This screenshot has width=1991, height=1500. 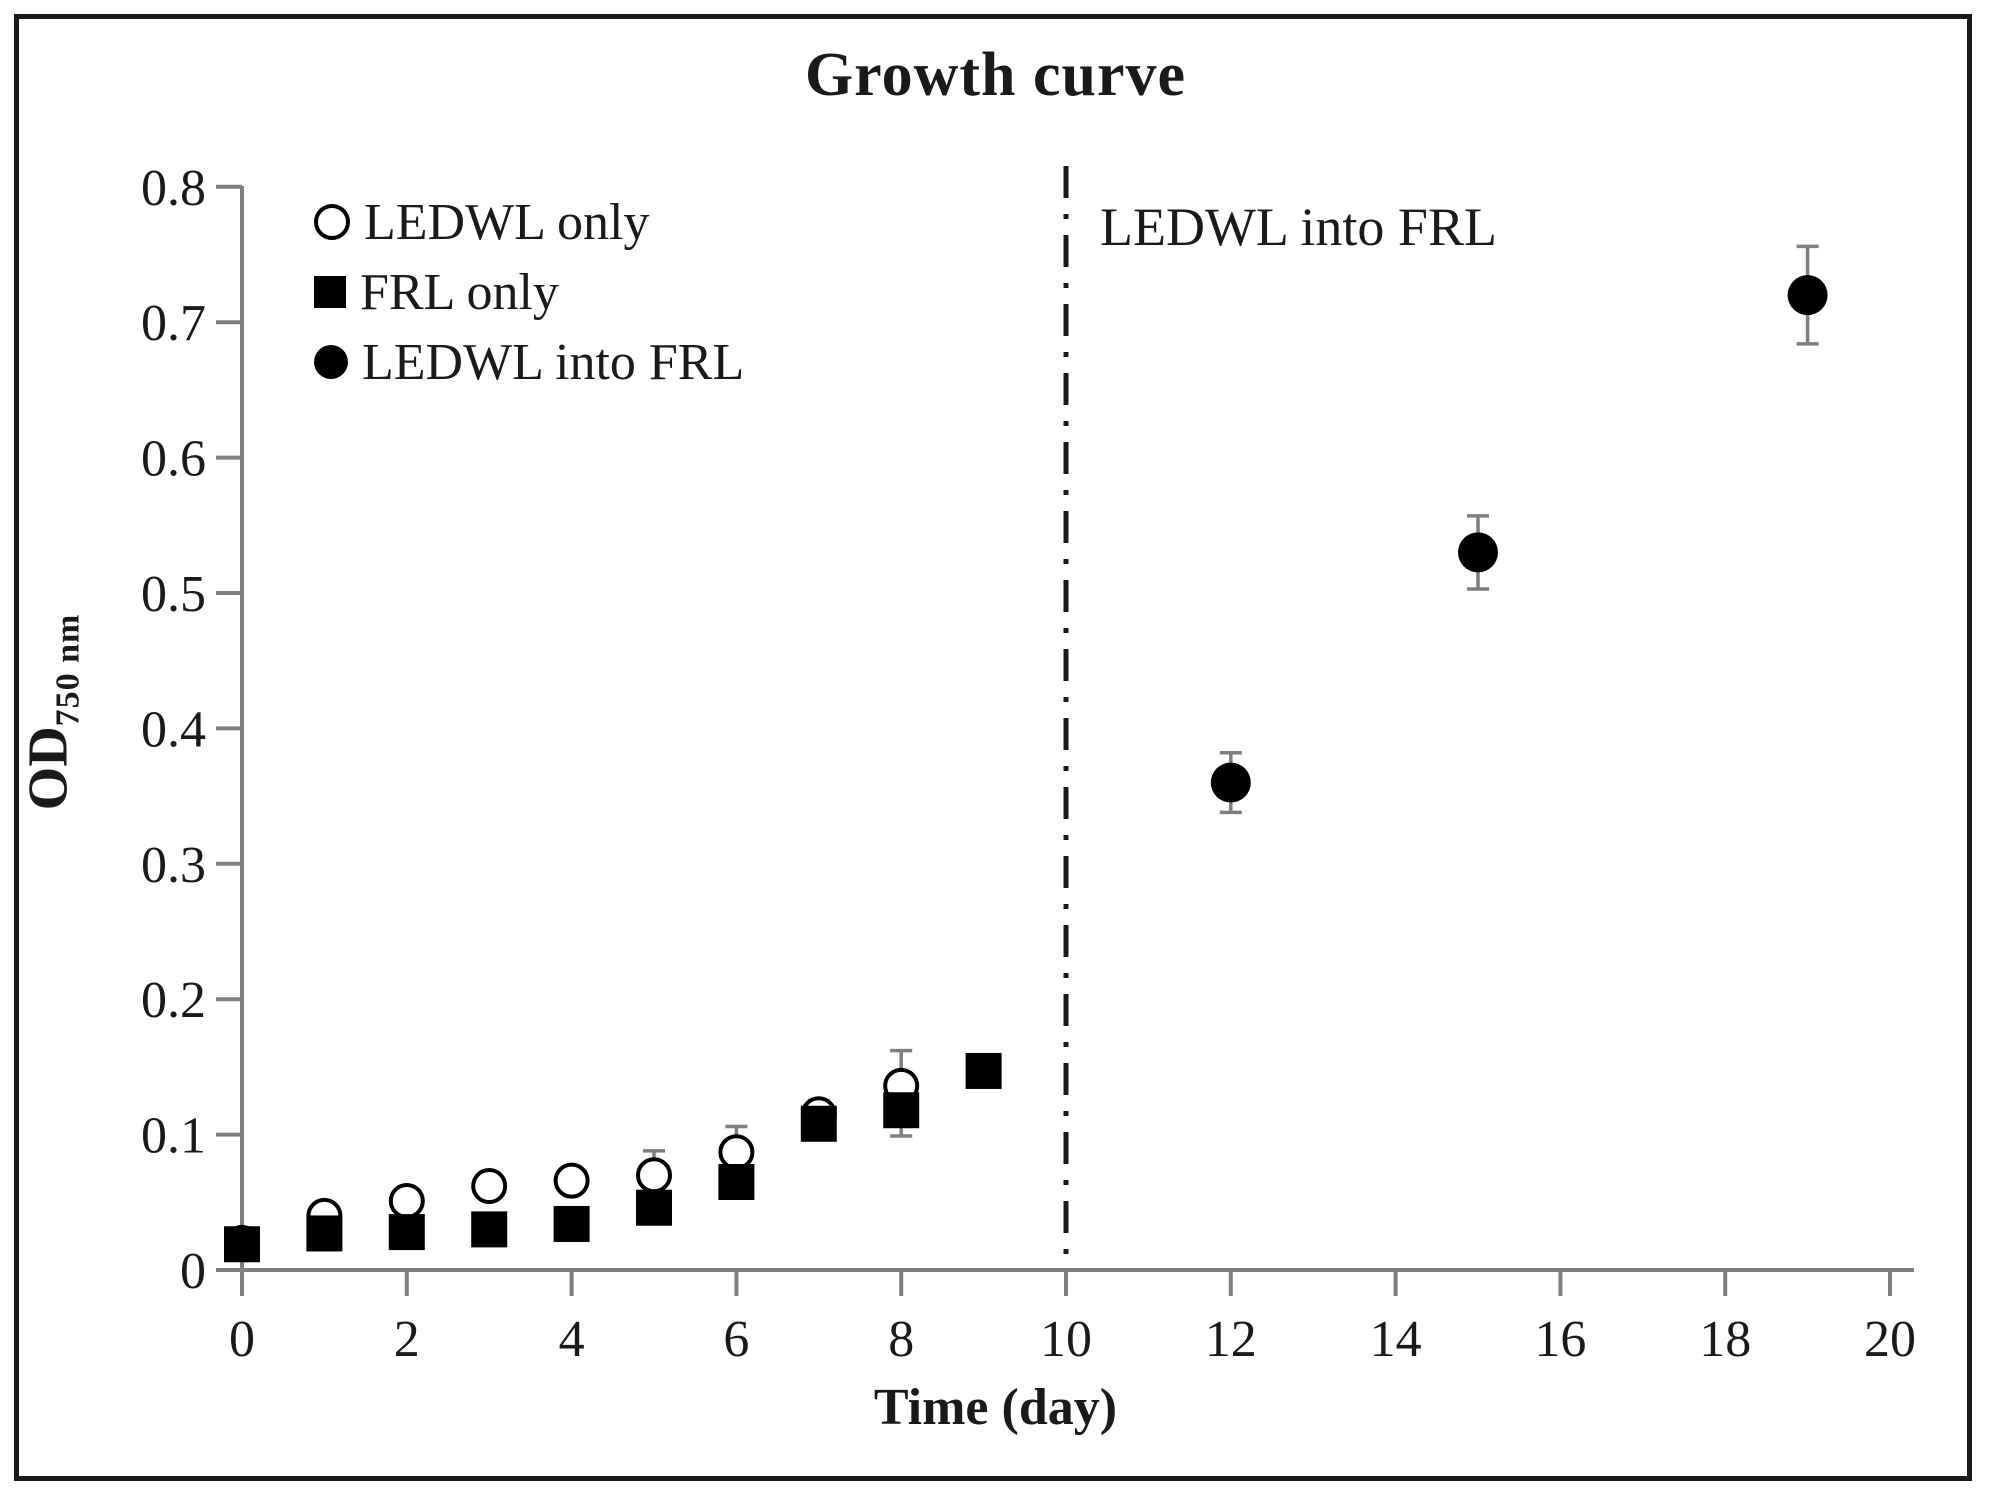 I want to click on x-tick-label: 14, so click(x=1396, y=1339).